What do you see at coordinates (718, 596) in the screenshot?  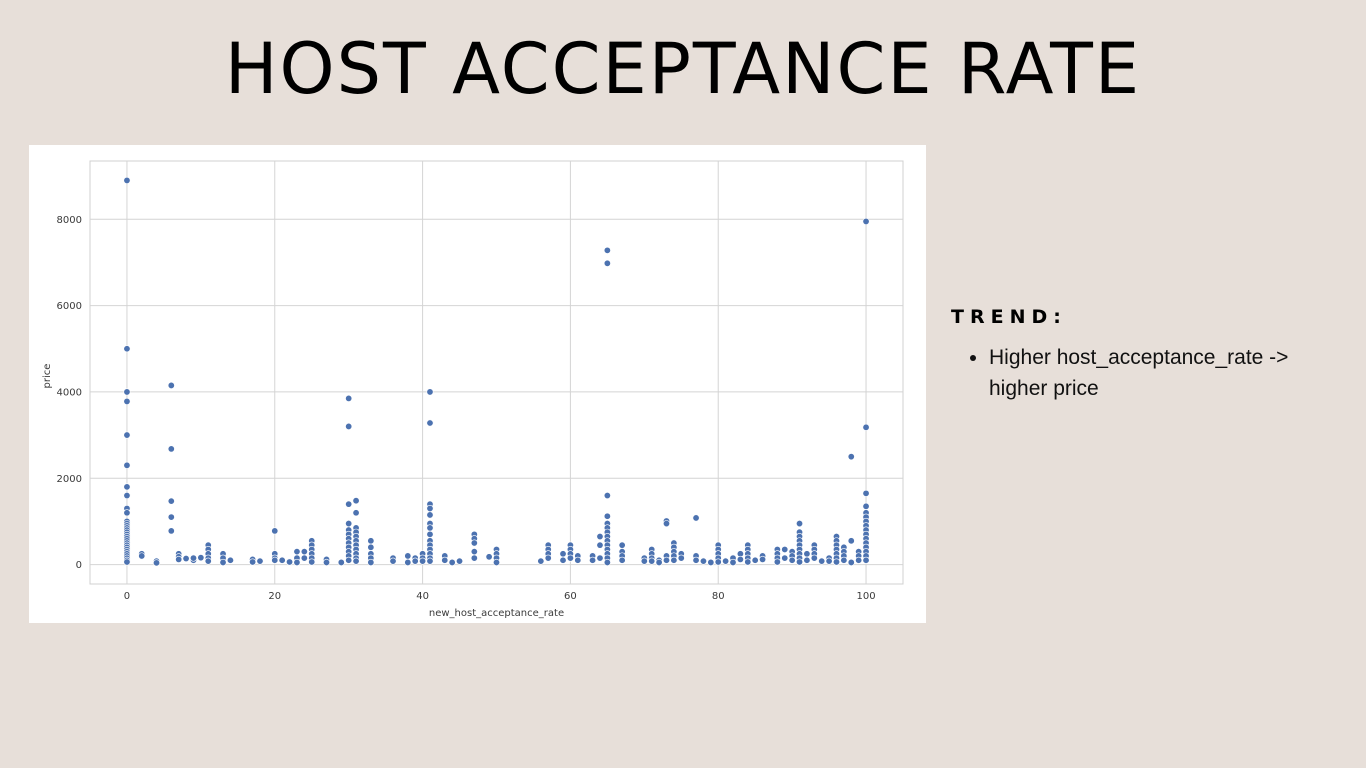 I see `x-tick-label: 80` at bounding box center [718, 596].